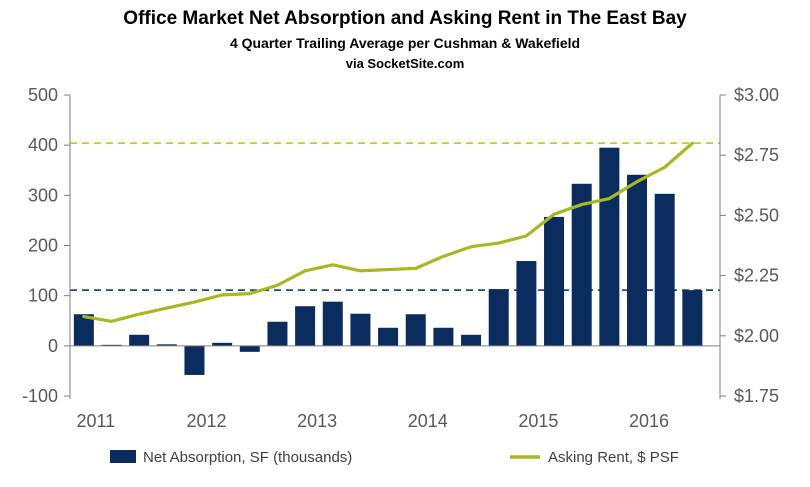  I want to click on right-tick-label: $2.75, so click(756, 155).